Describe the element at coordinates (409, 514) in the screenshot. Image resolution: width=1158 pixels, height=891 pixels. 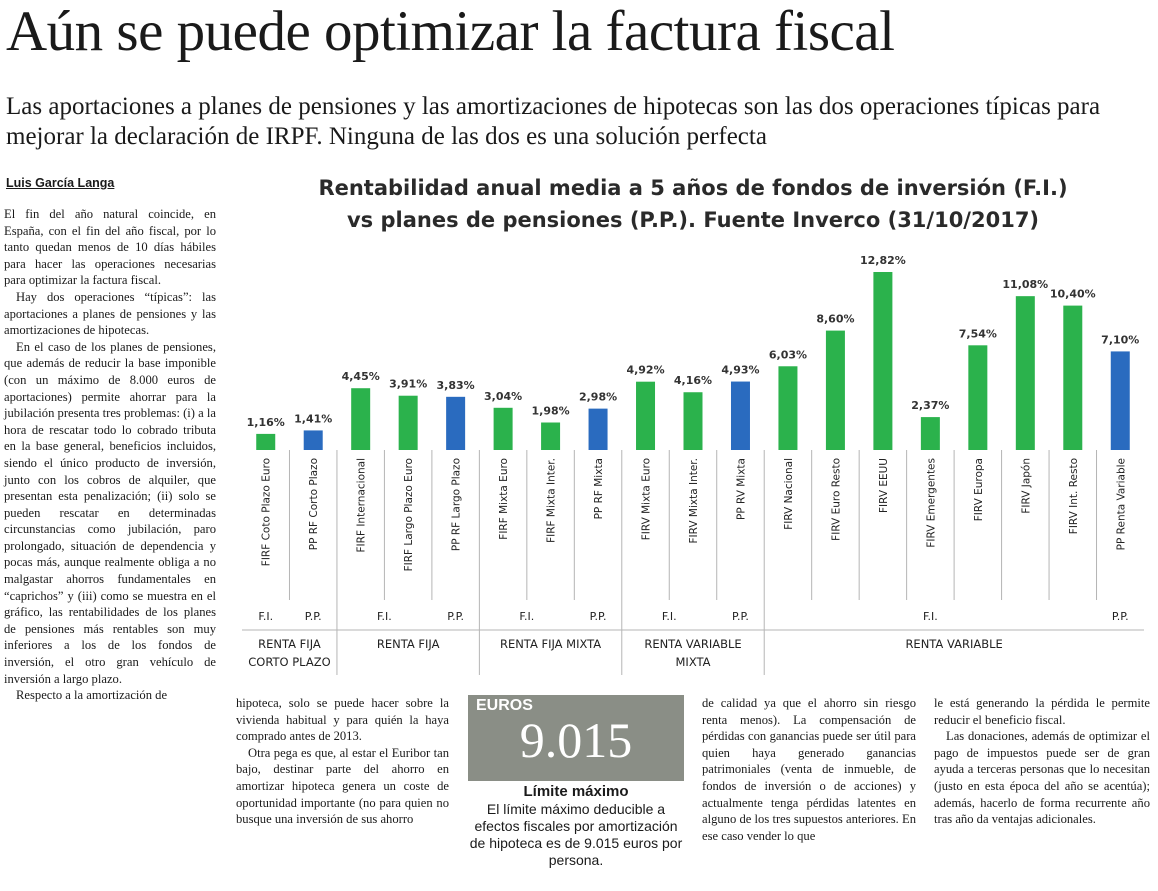
I see `category-label: FIRF Largo Plazo Euro` at that location.